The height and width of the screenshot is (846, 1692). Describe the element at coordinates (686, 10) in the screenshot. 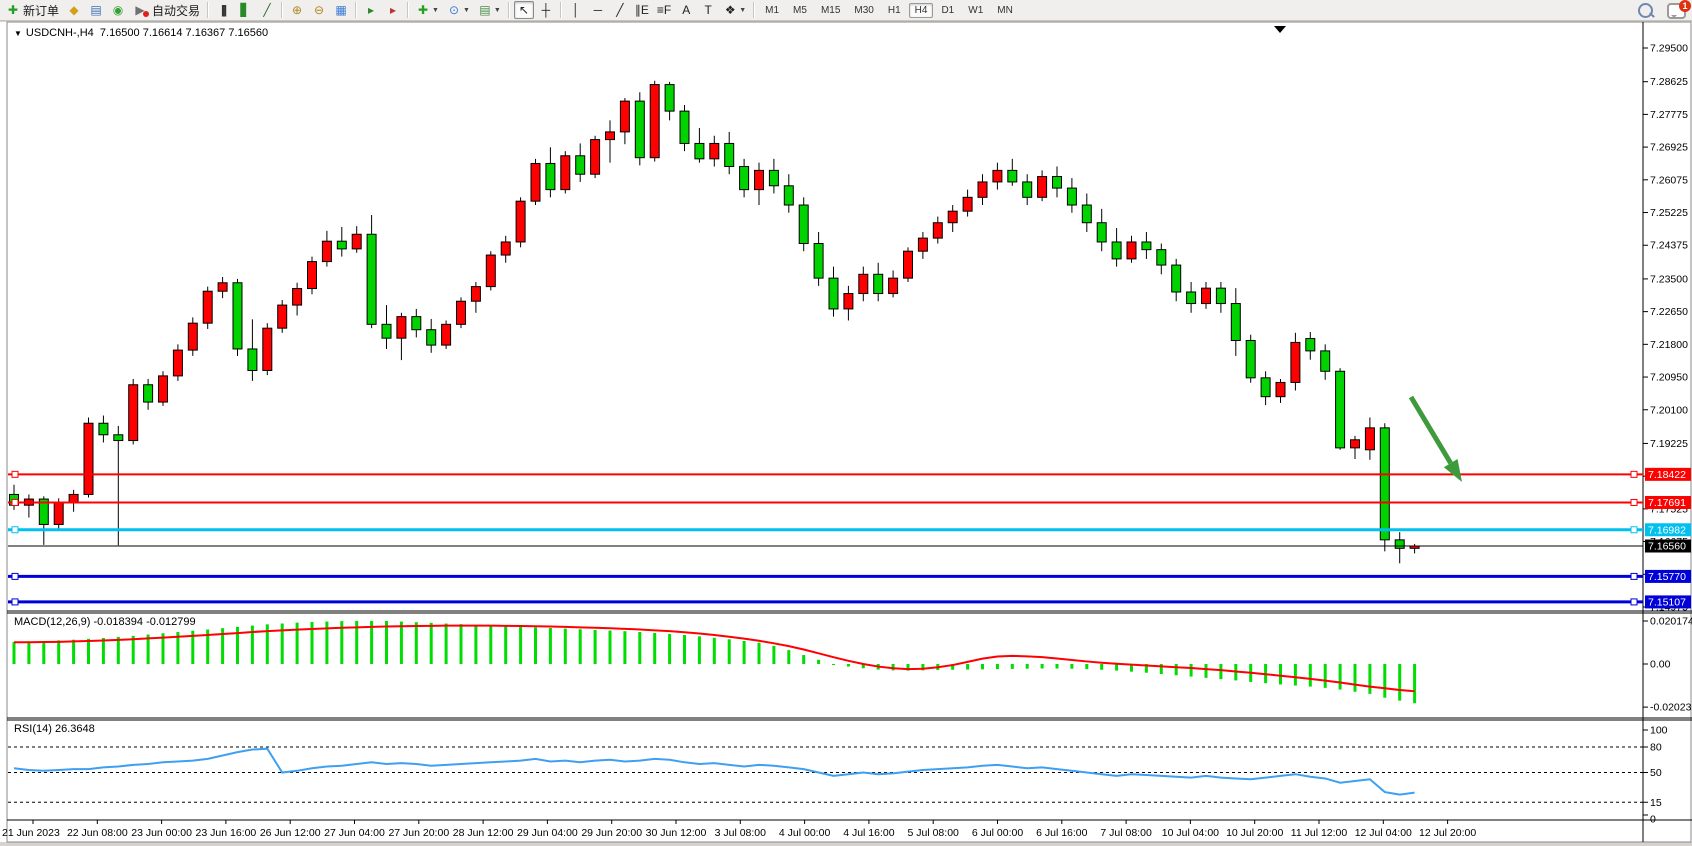

I see `text-button: A` at that location.